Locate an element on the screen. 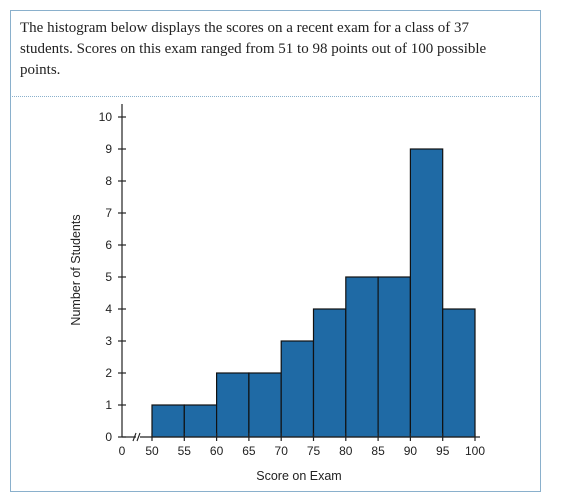  x-tick-label: 70 is located at coordinates (282, 451).